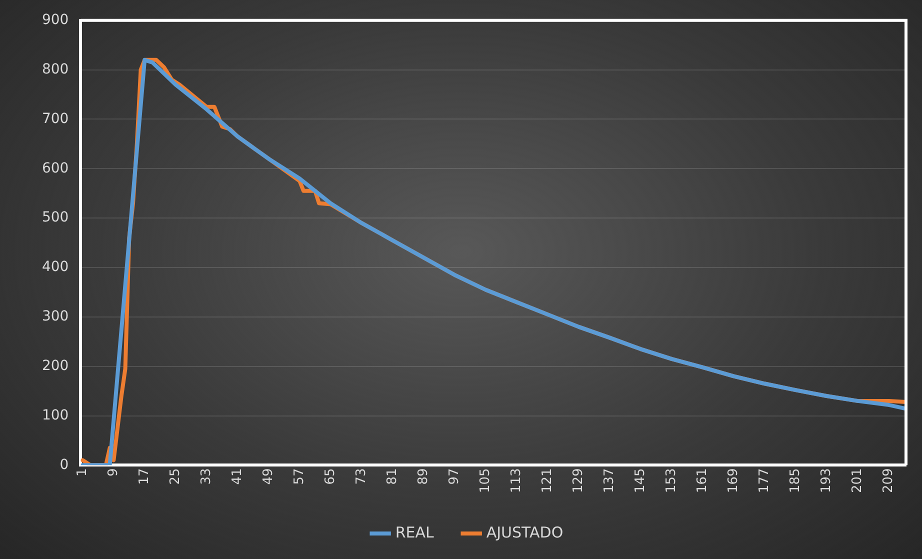  Describe the element at coordinates (795, 481) in the screenshot. I see `x-tick-label: 185` at that location.